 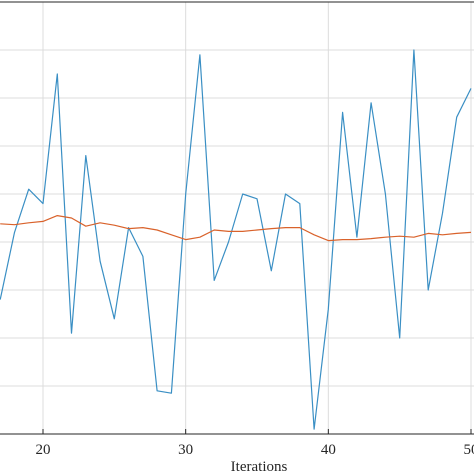 What do you see at coordinates (469, 450) in the screenshot?
I see `x-tick-label: 50` at bounding box center [469, 450].